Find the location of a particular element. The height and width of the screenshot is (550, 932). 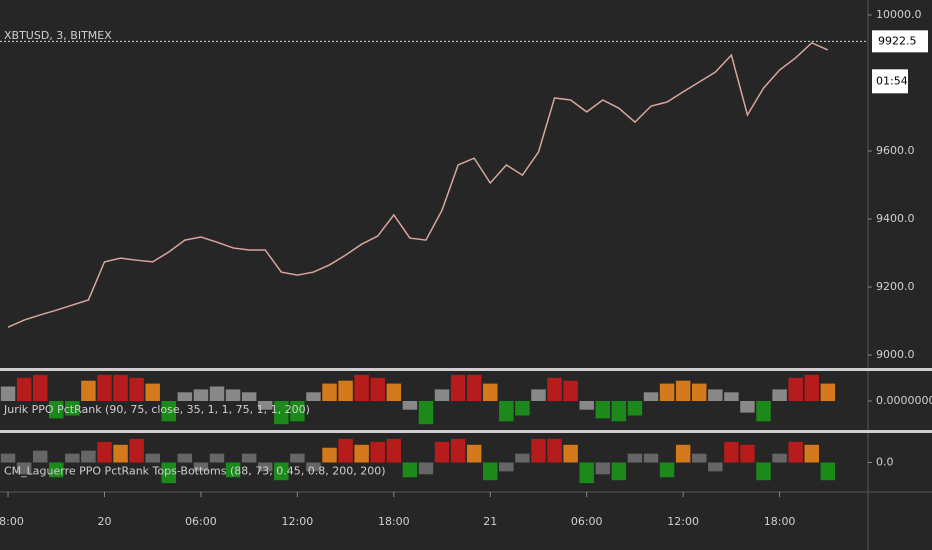

countdown-box is located at coordinates (890, 81).